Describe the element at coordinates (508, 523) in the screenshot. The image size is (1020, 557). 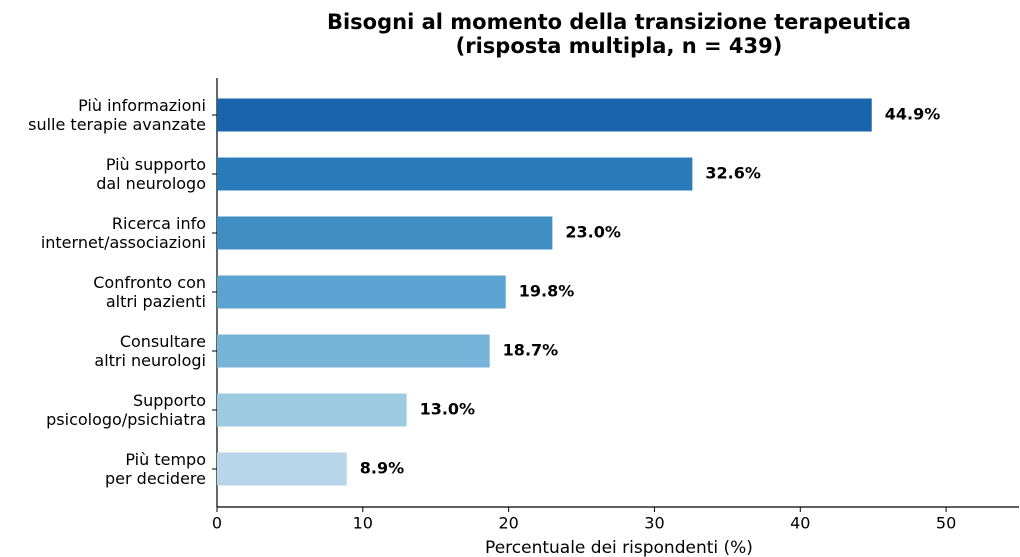
I see `x-tick-label: 20` at that location.